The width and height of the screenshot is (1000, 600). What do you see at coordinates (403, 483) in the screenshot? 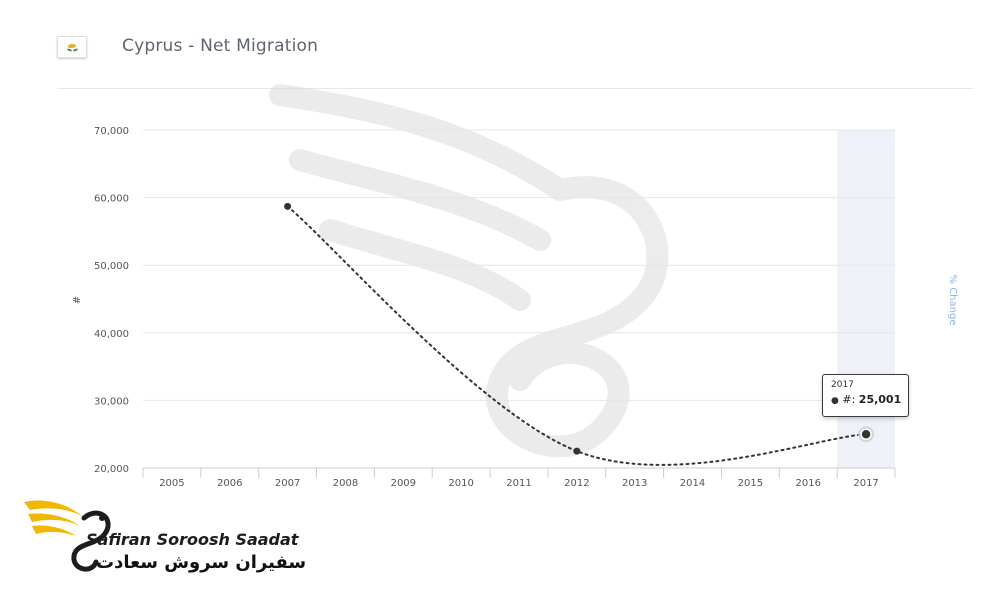
I see `x-tick-label: 2009` at bounding box center [403, 483].